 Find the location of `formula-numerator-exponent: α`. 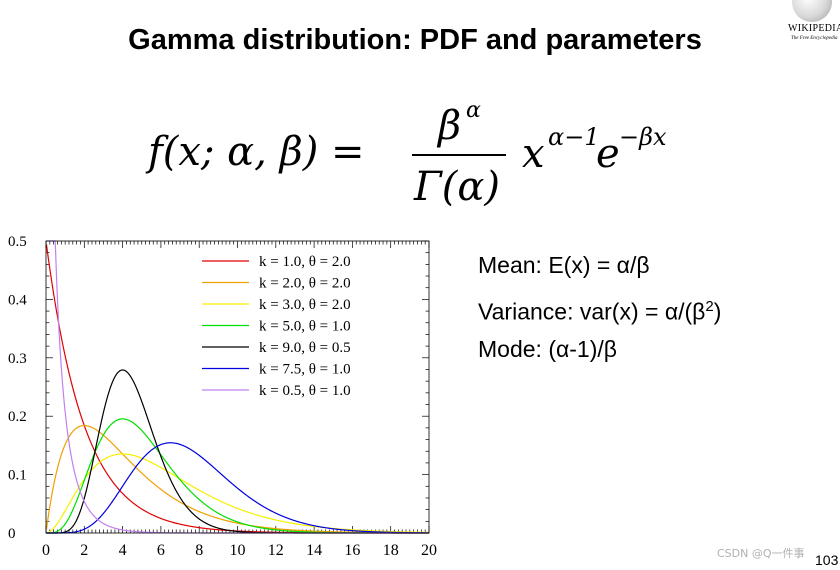

formula-numerator-exponent: α is located at coordinates (473, 110).